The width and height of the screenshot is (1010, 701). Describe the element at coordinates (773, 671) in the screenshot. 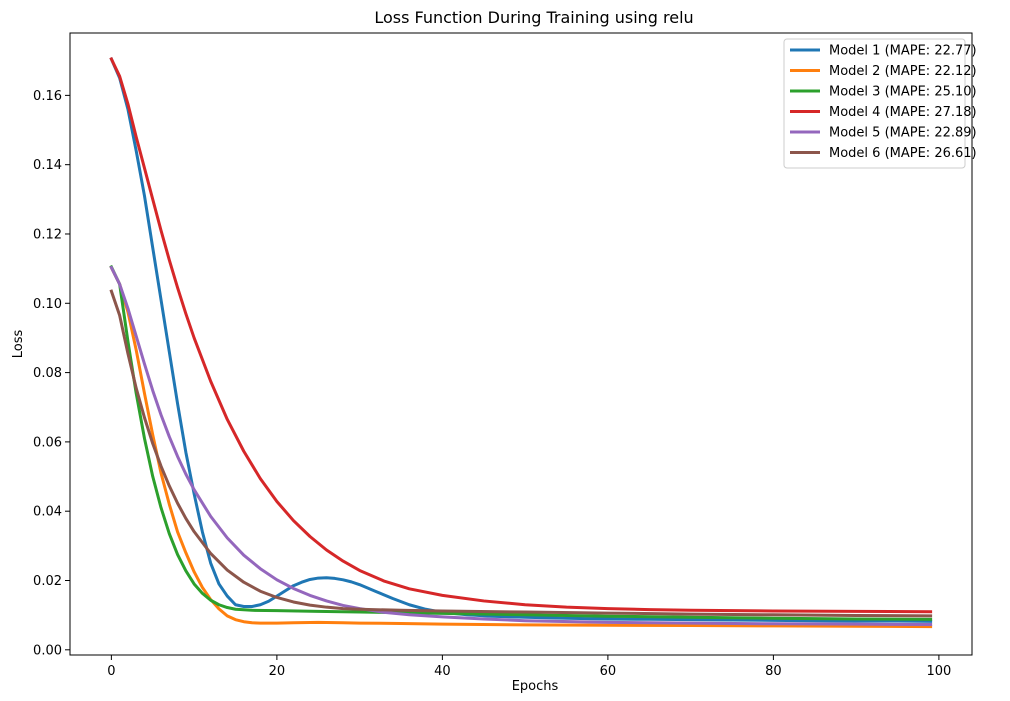

I see `x-tick-label: 80` at that location.